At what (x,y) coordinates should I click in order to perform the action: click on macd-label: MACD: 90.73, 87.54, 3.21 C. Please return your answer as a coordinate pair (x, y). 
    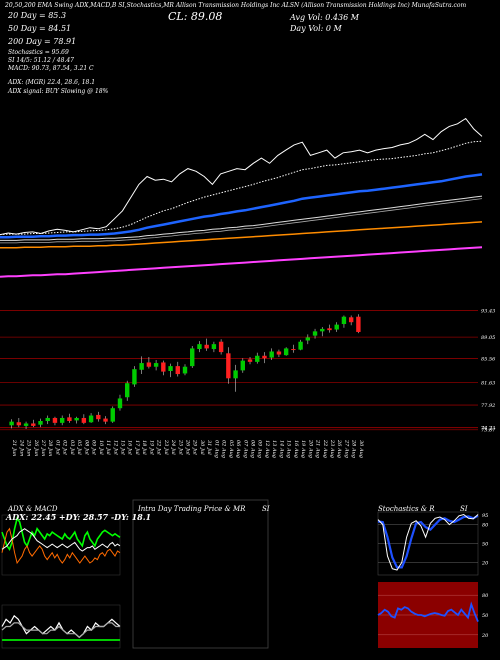
    Looking at the image, I should click on (51, 68).